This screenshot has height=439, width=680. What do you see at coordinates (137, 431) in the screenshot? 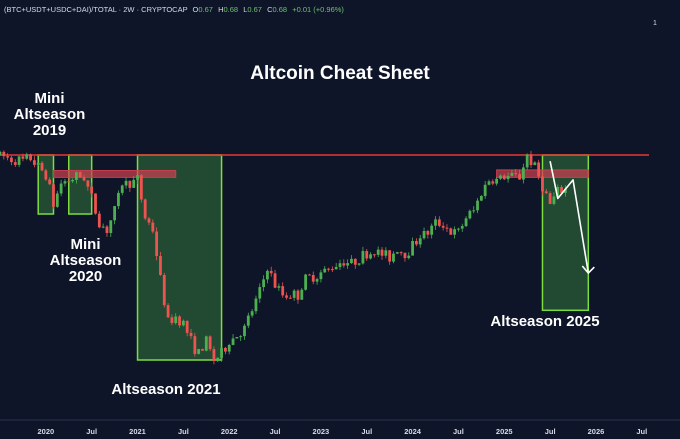
I see `x-tick-label: 2021` at bounding box center [137, 431].